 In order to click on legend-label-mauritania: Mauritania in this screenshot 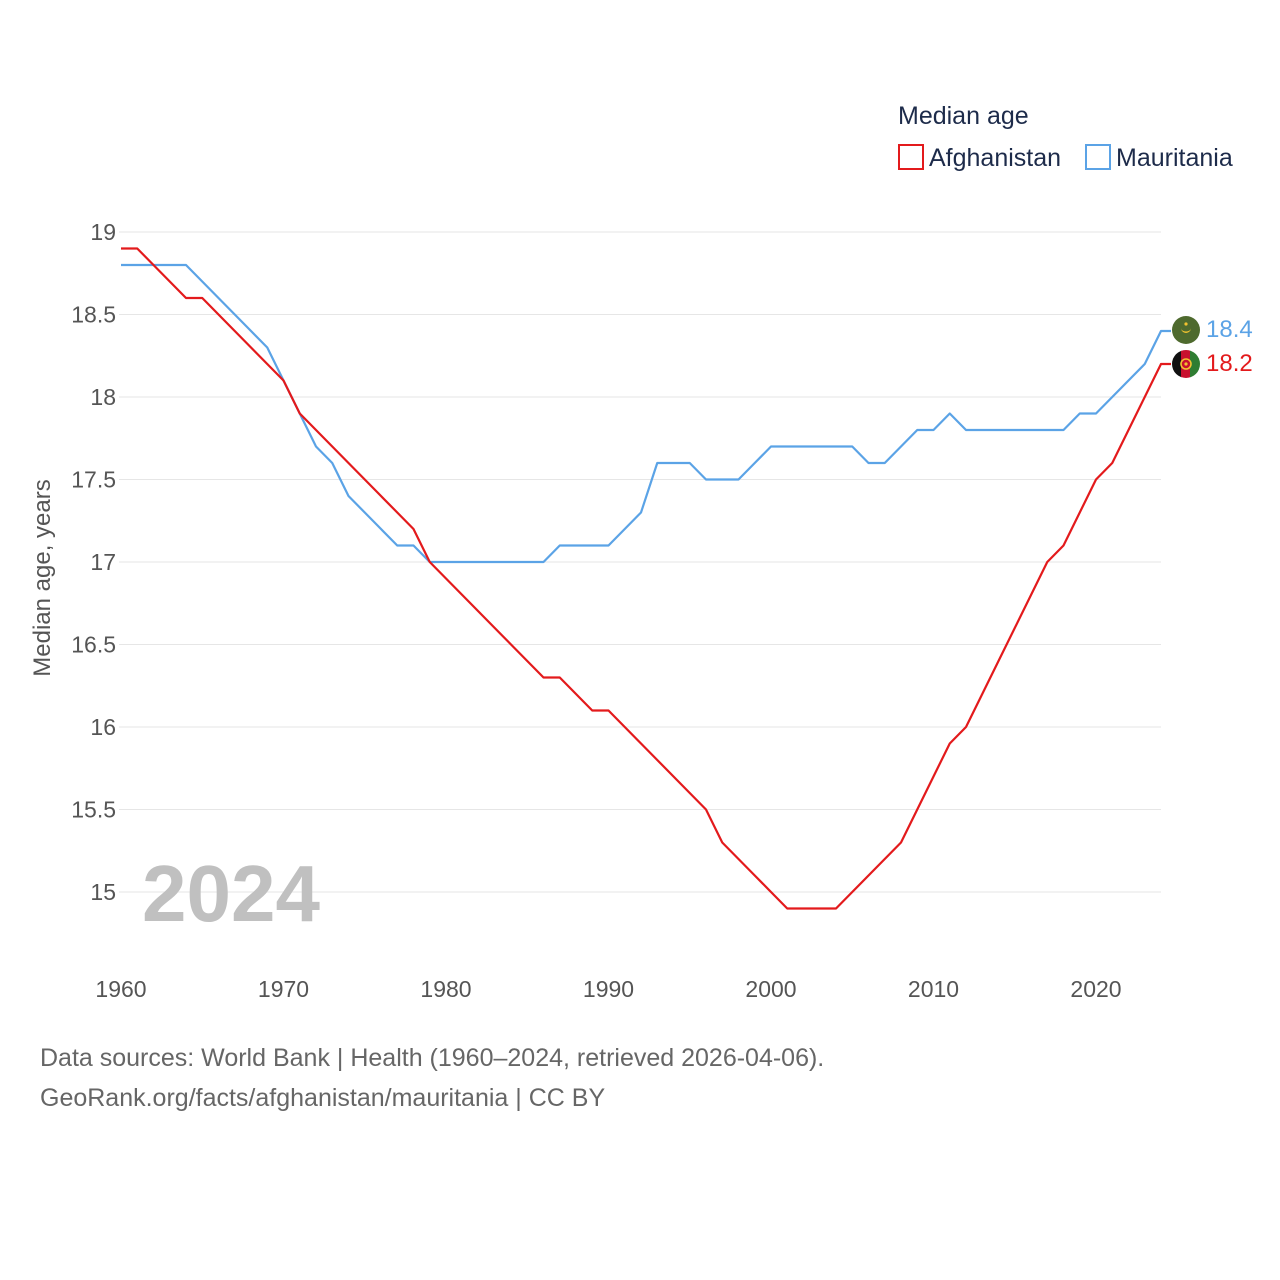, I will do `click(1174, 158)`.